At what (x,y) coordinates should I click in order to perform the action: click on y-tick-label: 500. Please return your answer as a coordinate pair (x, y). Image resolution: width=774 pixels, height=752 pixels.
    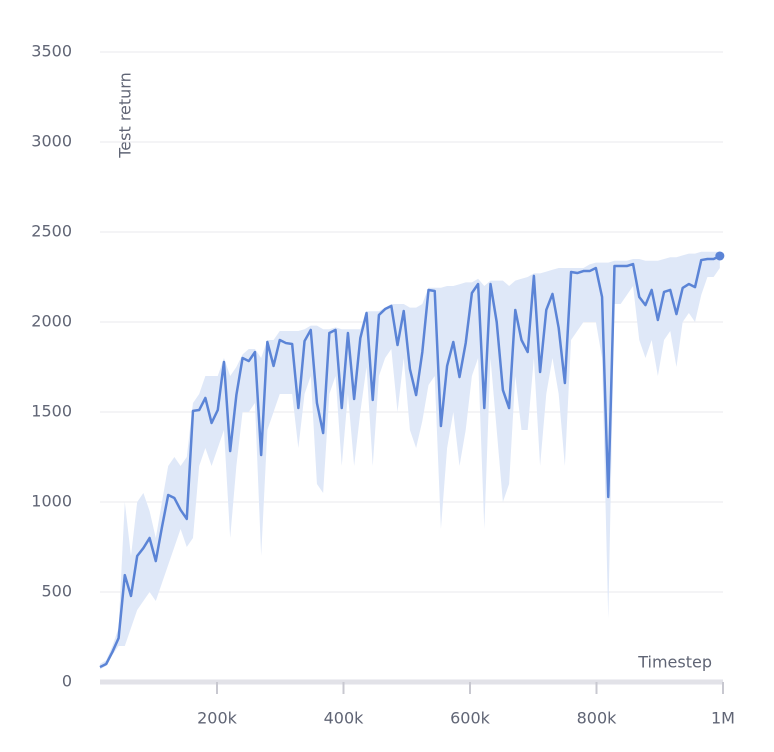
    Looking at the image, I should click on (56, 591).